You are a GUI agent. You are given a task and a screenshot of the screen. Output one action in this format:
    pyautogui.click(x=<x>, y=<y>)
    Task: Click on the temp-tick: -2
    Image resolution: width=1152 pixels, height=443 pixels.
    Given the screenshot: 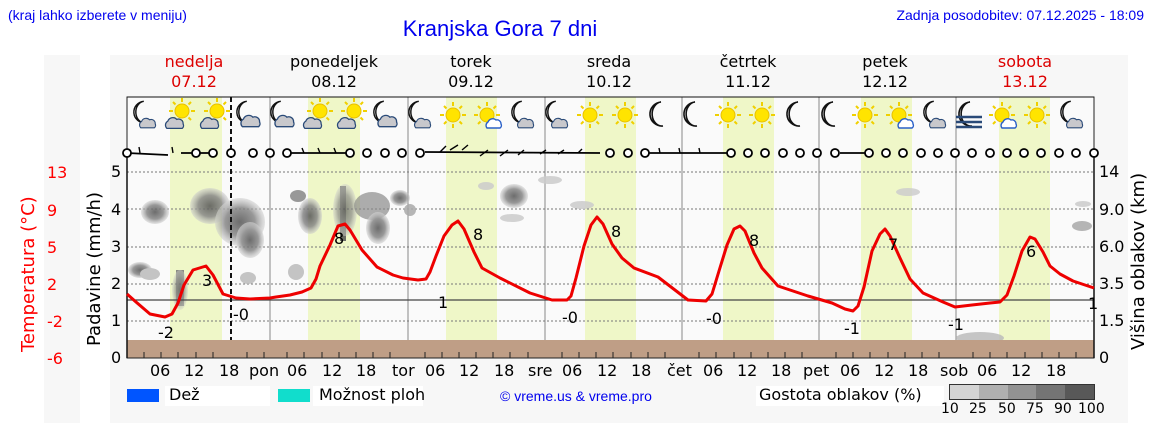 What is the action you would take?
    pyautogui.click(x=55, y=321)
    